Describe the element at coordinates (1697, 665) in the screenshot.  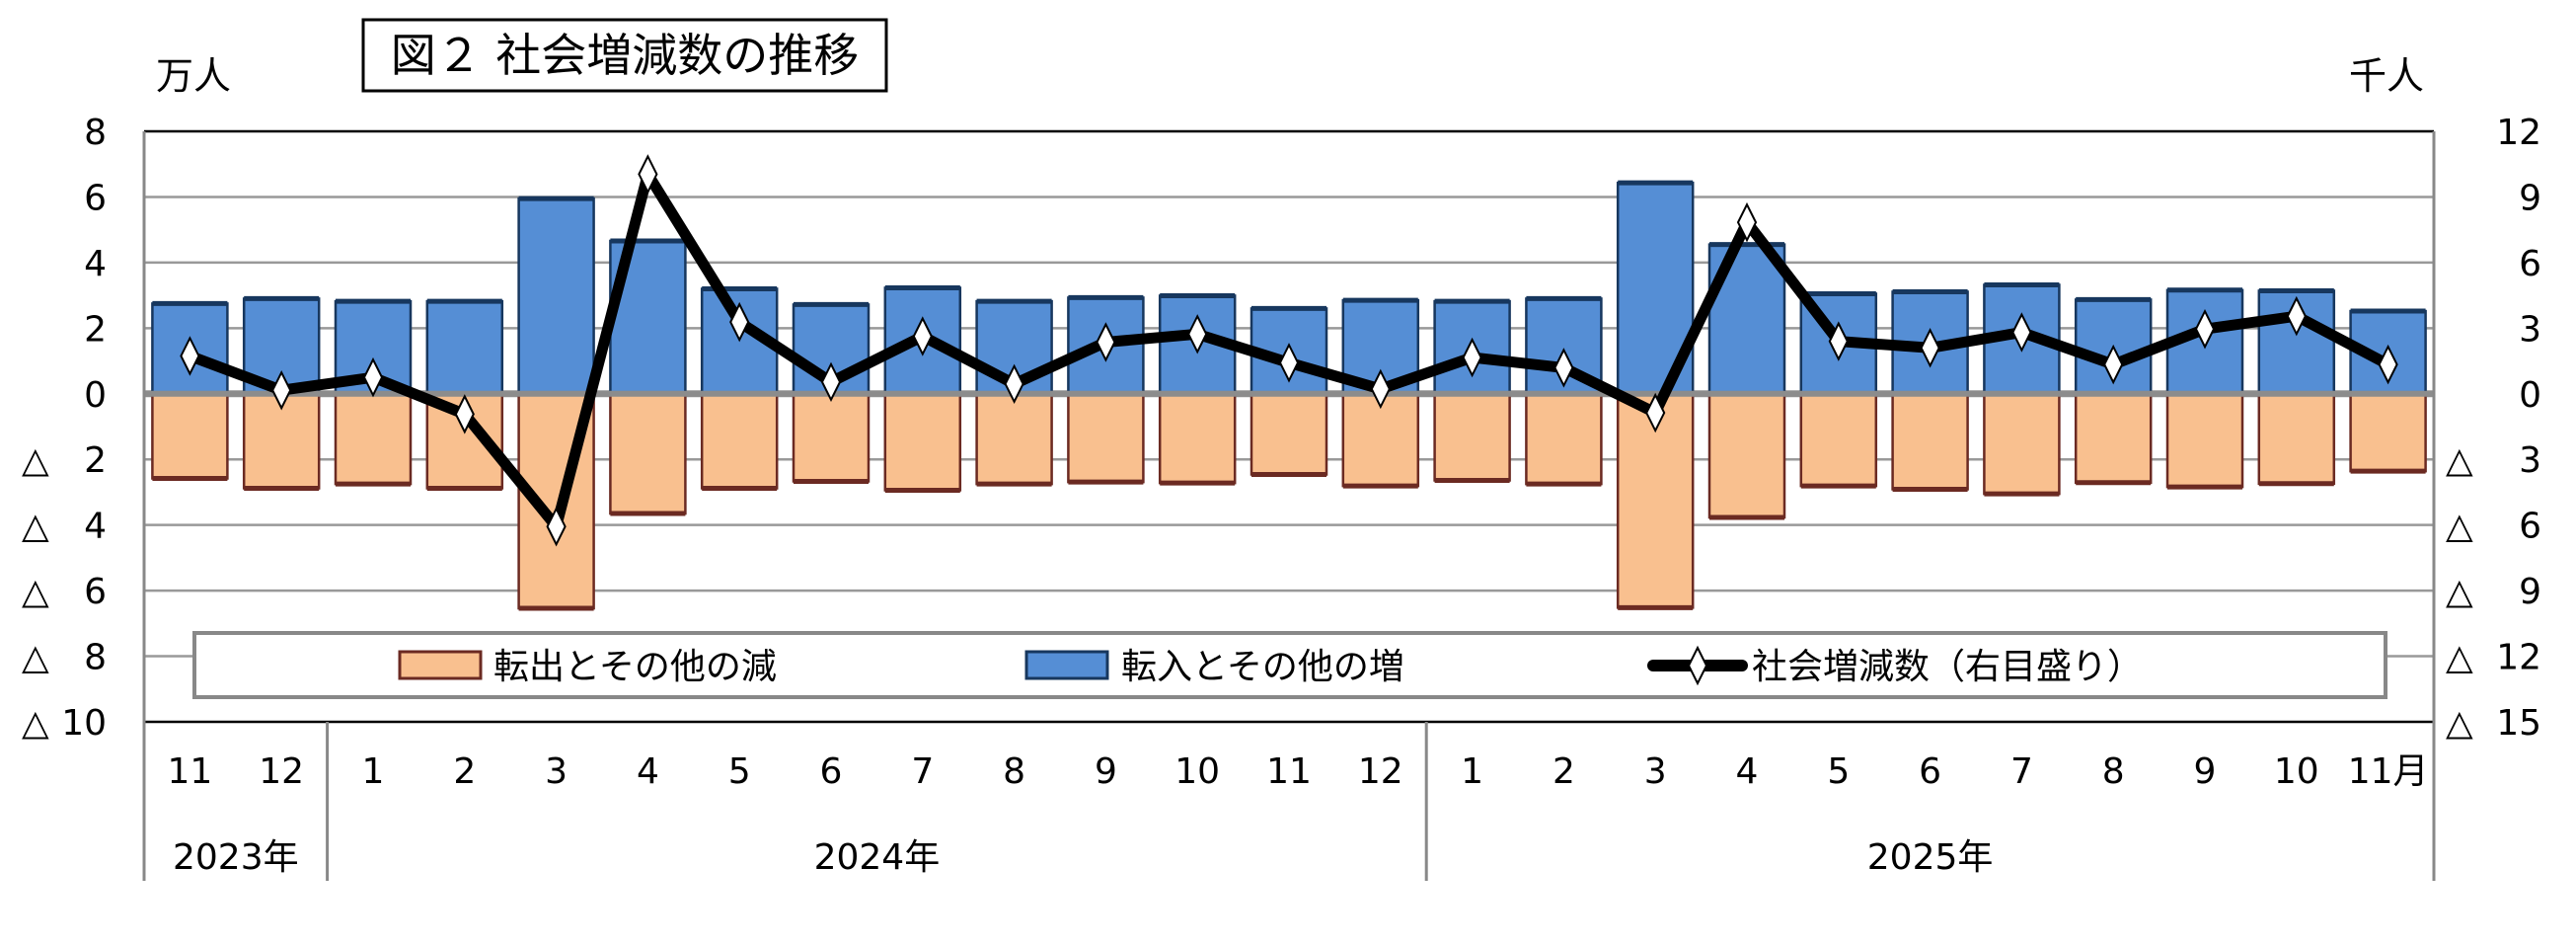
I see `legend-diamond-marker` at that location.